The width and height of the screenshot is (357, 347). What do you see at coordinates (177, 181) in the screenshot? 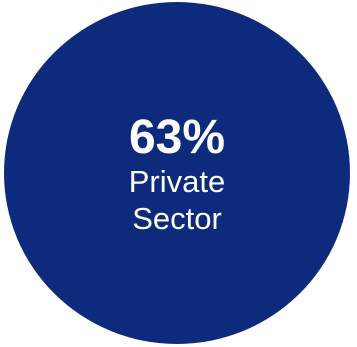
I see `stat-label-line-1: Private` at bounding box center [177, 181].